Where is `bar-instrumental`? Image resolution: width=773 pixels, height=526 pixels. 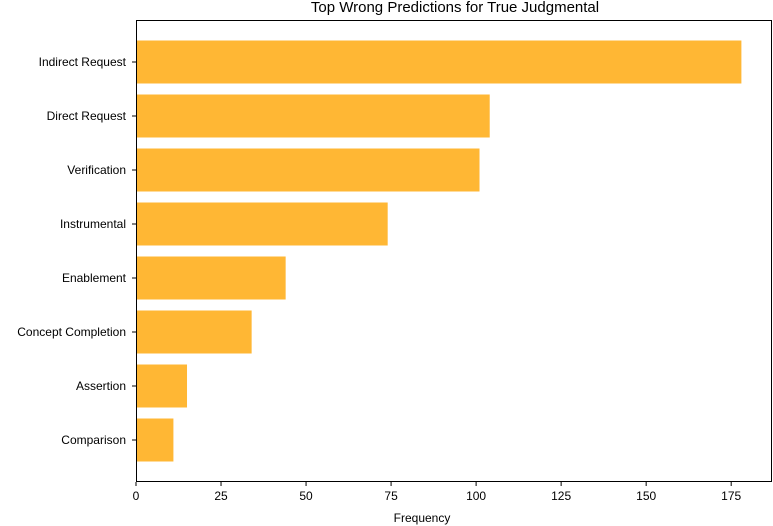 bar-instrumental is located at coordinates (262, 224).